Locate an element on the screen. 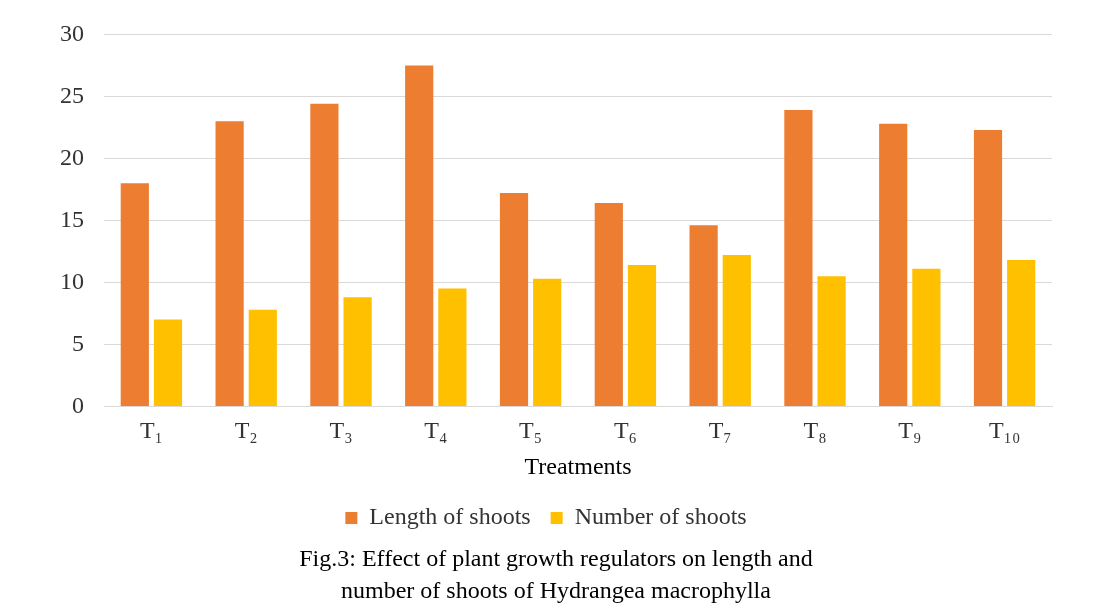 The width and height of the screenshot is (1112, 612). text: Fig.3: Effect of plant growth regulators on length and number of shoots of Hydrangea macrophylla is located at coordinates (556, 574).